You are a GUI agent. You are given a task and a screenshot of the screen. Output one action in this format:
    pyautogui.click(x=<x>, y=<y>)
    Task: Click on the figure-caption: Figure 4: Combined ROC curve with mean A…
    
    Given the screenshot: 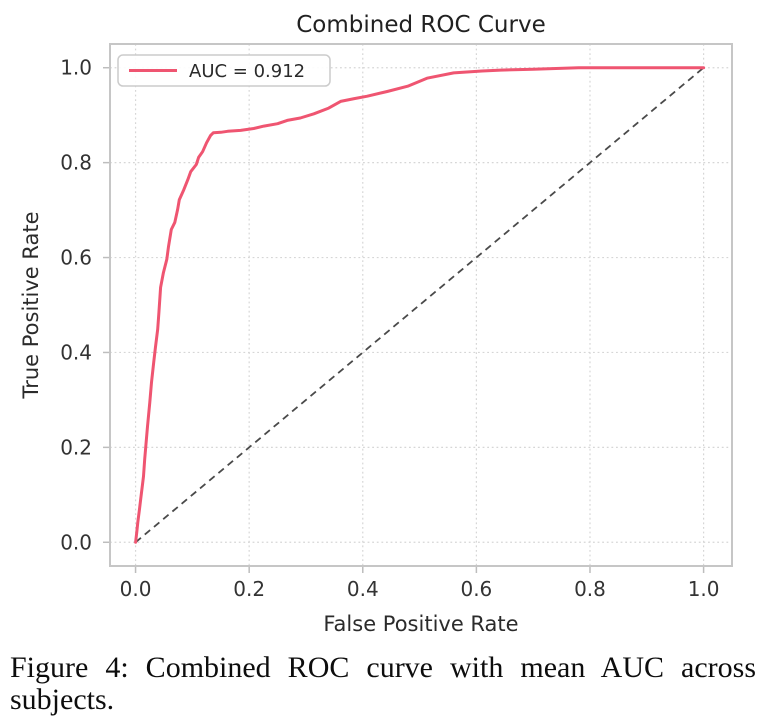 What is the action you would take?
    pyautogui.click(x=383, y=684)
    